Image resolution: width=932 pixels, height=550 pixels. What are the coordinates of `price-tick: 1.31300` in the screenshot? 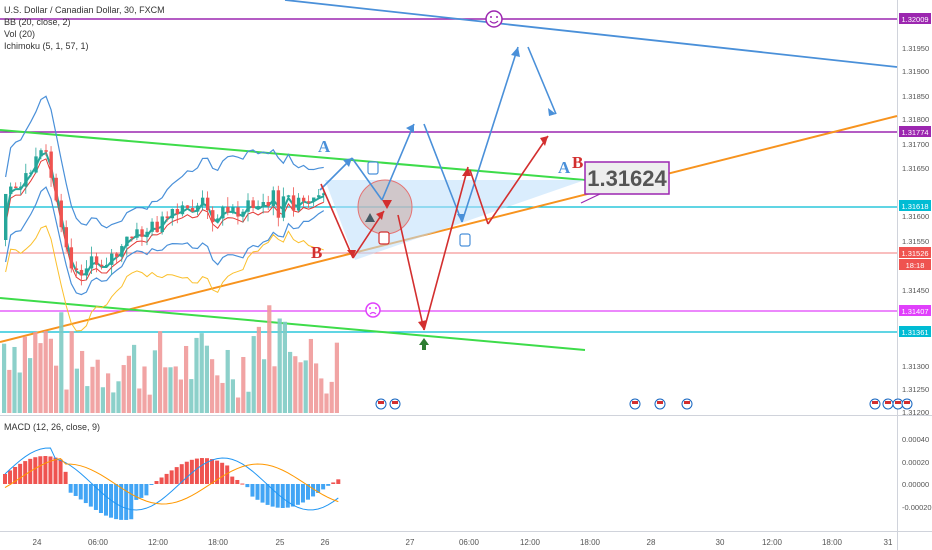 It's located at (915, 366).